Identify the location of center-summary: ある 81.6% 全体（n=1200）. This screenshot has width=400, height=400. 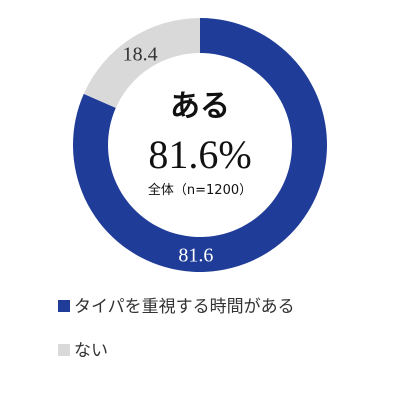
(200, 143).